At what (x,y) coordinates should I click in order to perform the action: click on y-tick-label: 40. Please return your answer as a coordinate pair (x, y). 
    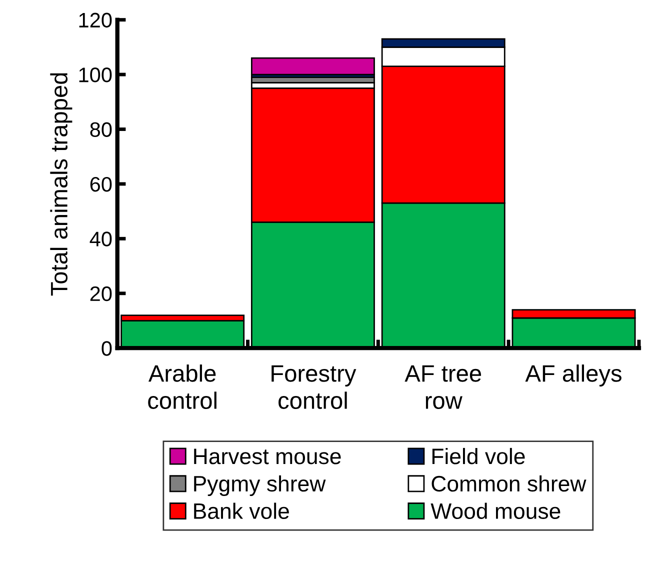
    Looking at the image, I should click on (101, 239).